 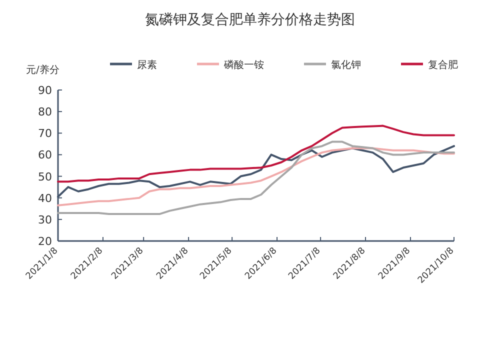 I want to click on legend-label: 复合肥, so click(x=443, y=65).